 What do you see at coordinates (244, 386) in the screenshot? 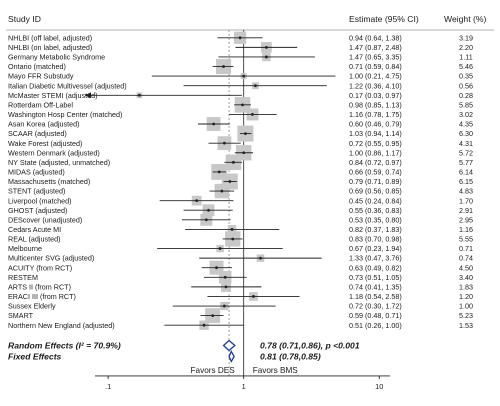
I see `x-tick-label: 1` at bounding box center [244, 386].